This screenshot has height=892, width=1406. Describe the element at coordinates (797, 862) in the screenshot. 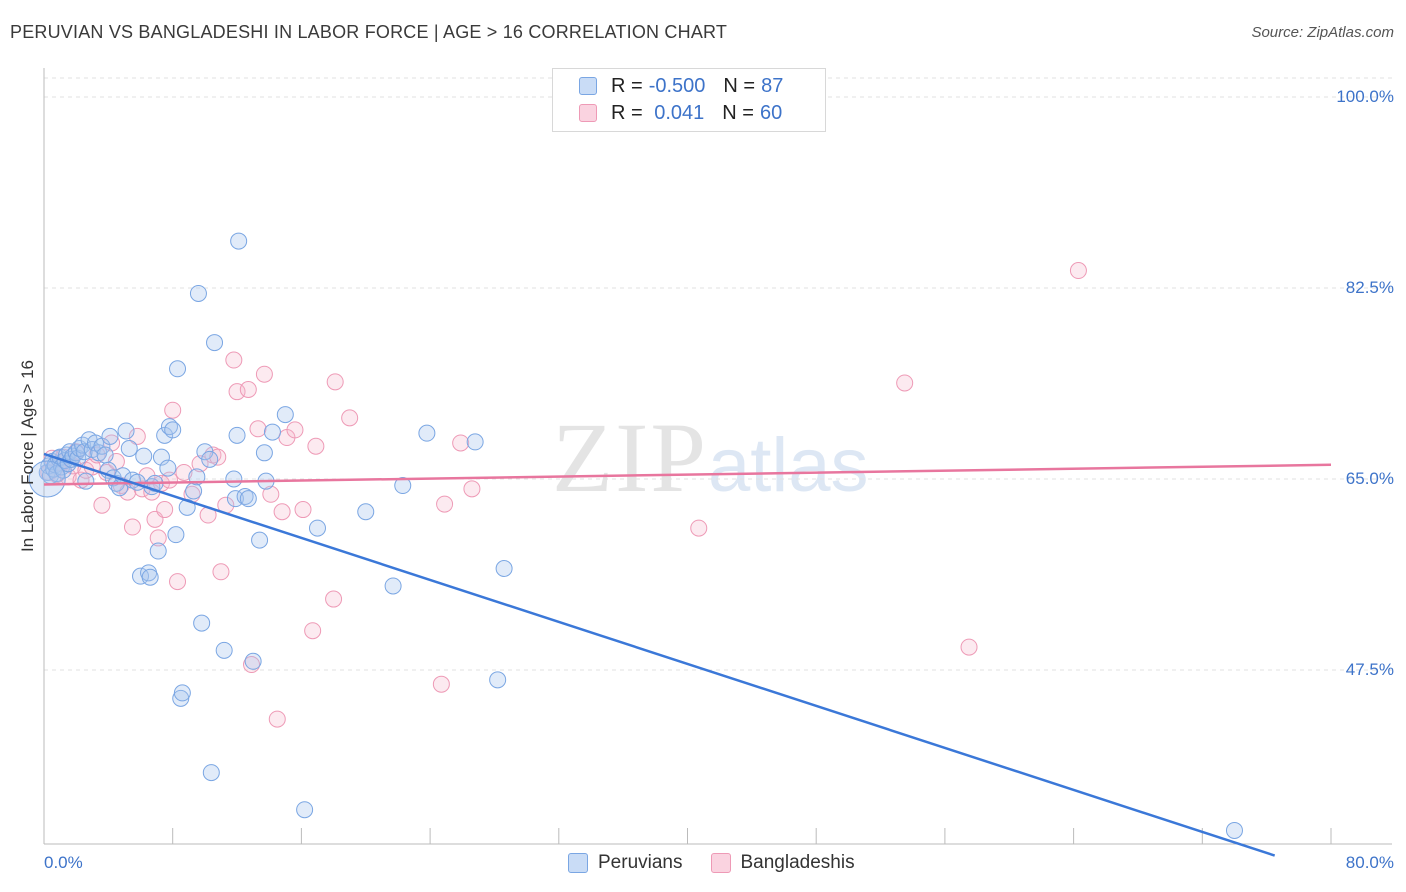

I see `legend-label-bangladeshis: Bangladeshis` at that location.